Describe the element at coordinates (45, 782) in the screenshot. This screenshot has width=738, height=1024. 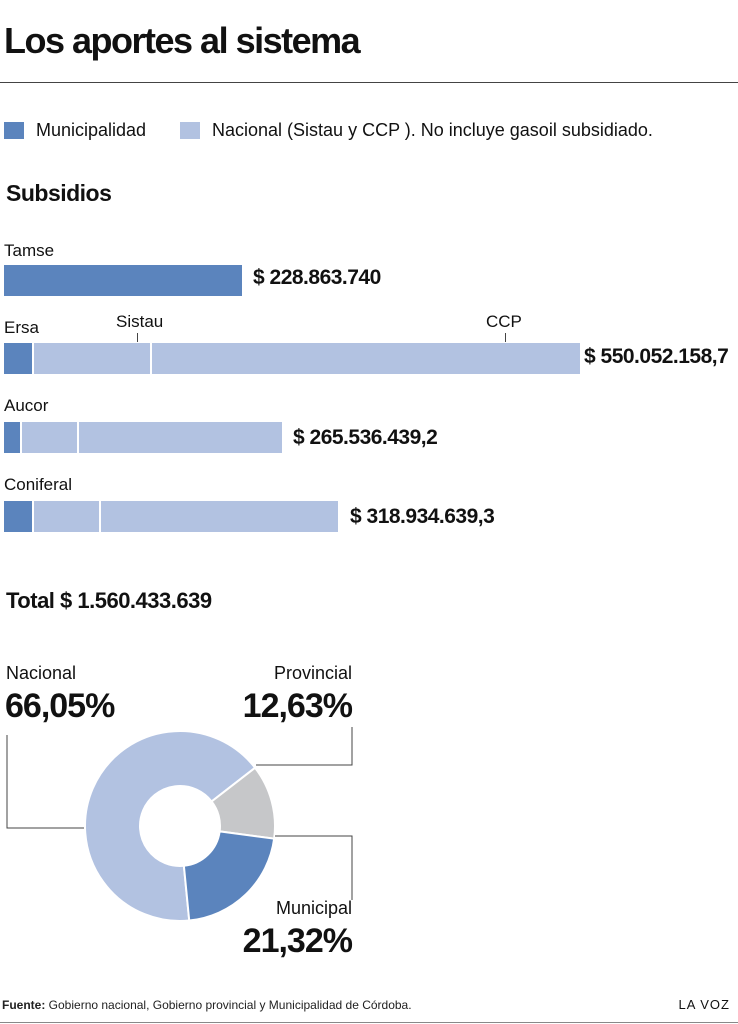
I see `leader-line-nacional` at that location.